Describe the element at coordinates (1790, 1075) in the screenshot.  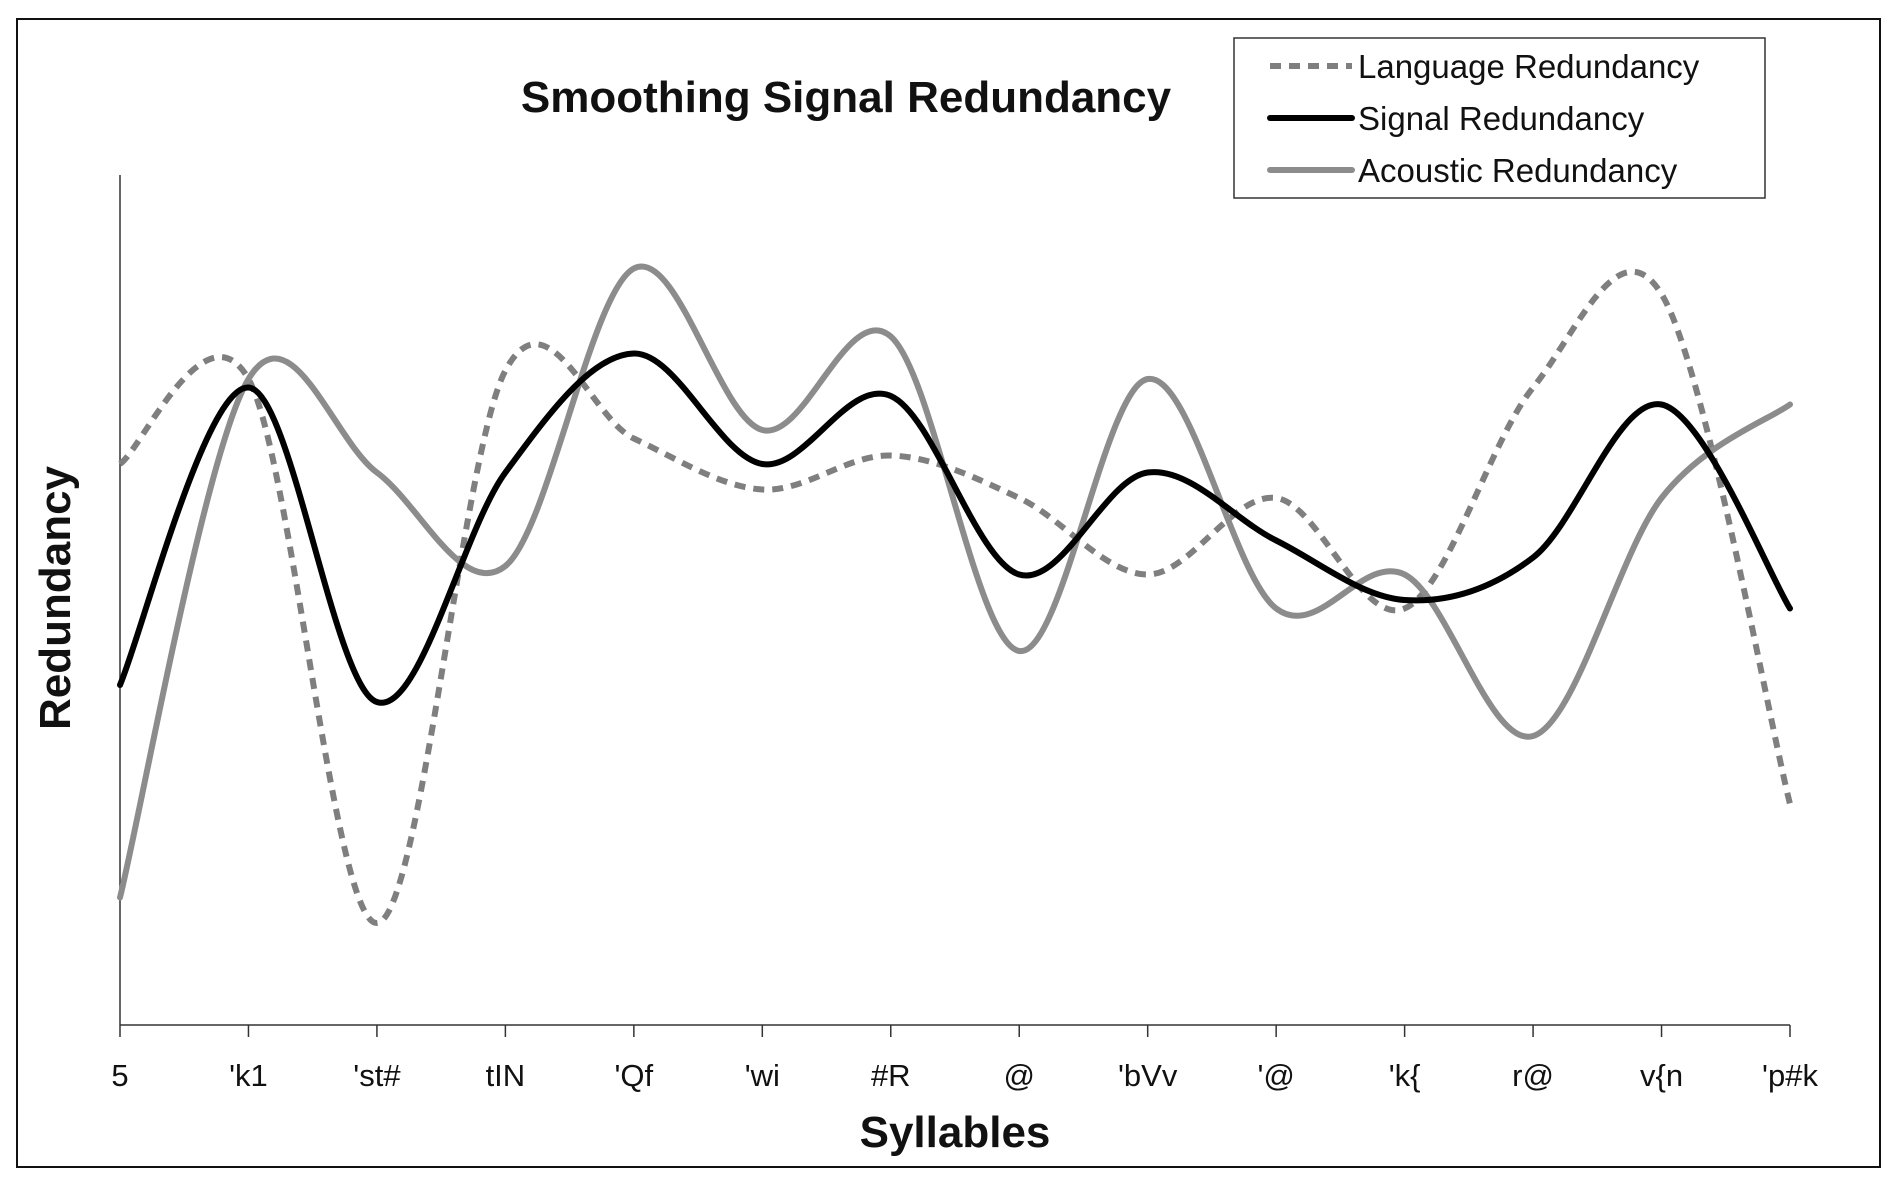
I see `x-tick-label: 'p#k` at that location.